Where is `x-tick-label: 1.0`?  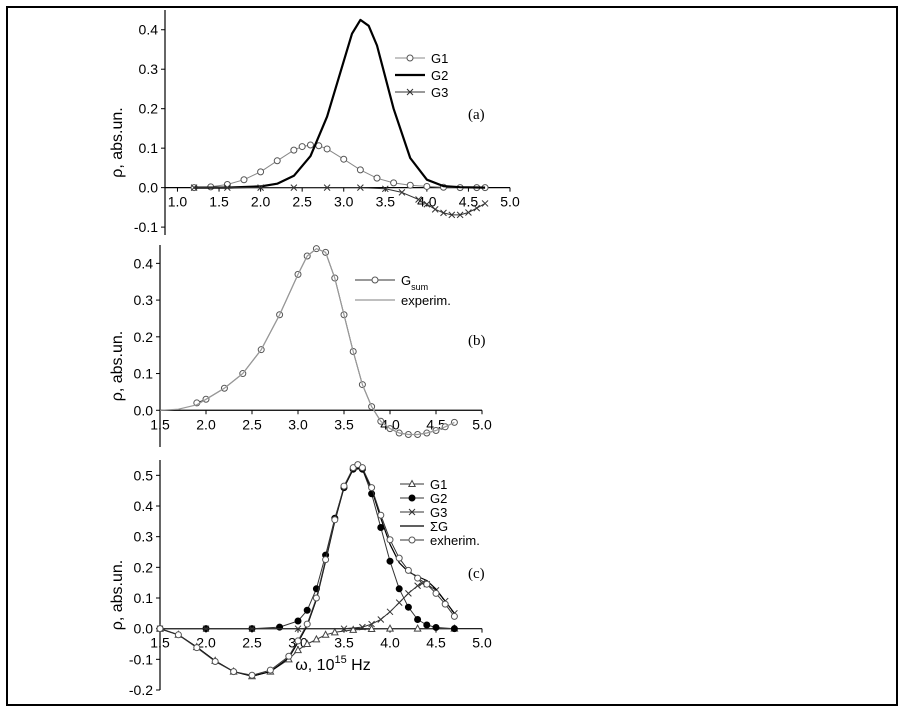
x-tick-label: 1.0 is located at coordinates (178, 202).